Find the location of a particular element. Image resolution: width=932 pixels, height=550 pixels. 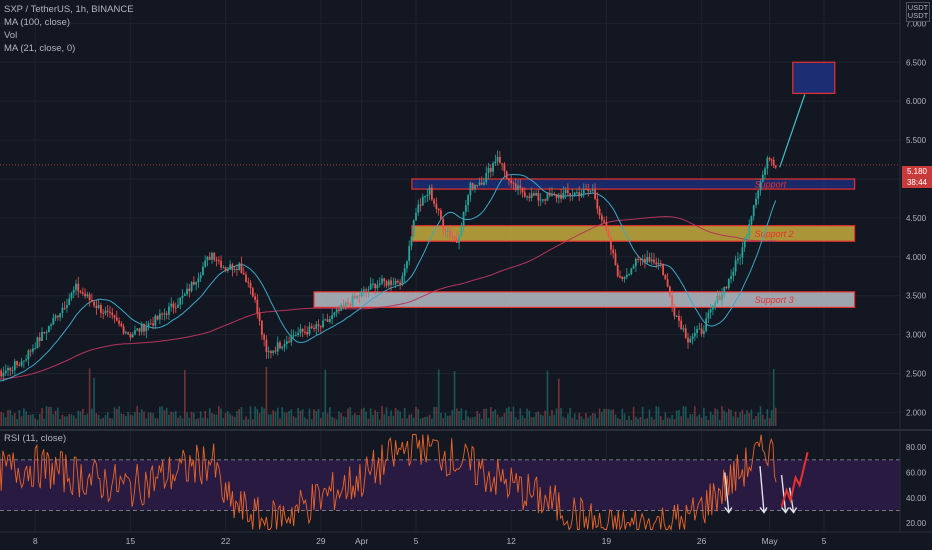

rsi-line is located at coordinates (388, 483).